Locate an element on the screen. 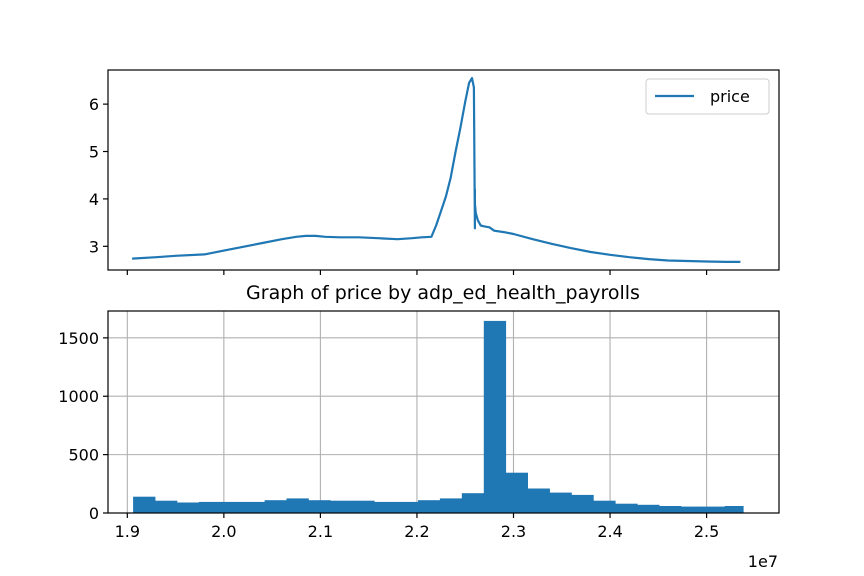 The image size is (864, 576). histogram-y-tick-label: 1500 is located at coordinates (78, 338).